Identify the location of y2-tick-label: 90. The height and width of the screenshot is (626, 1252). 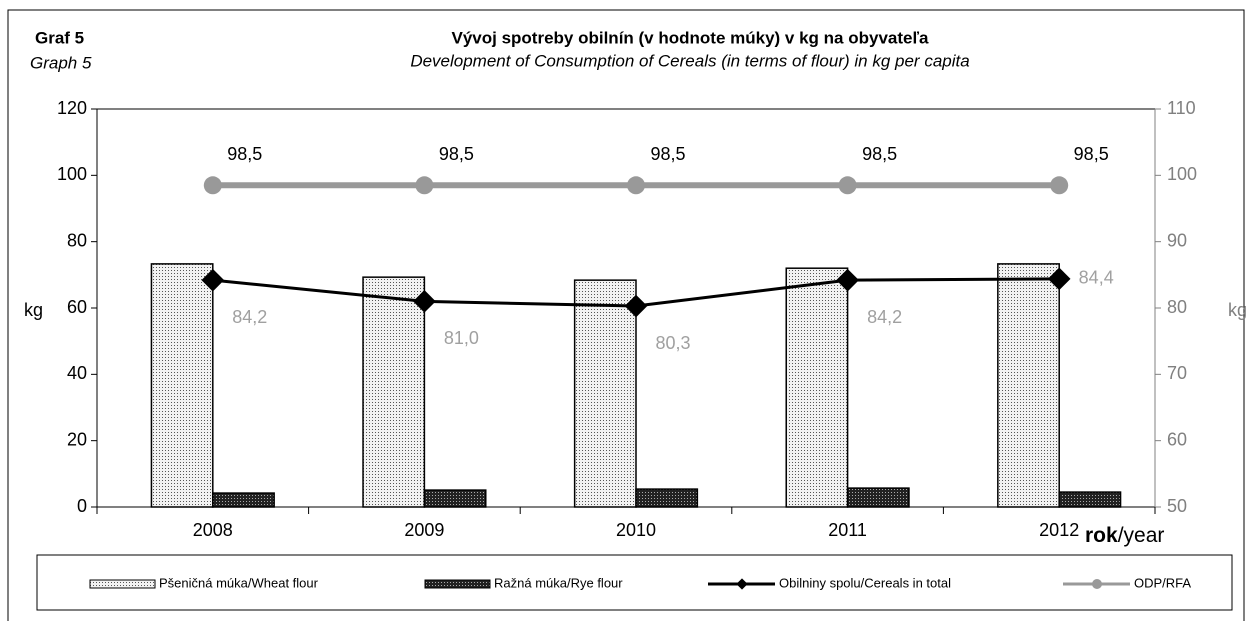
(1177, 240).